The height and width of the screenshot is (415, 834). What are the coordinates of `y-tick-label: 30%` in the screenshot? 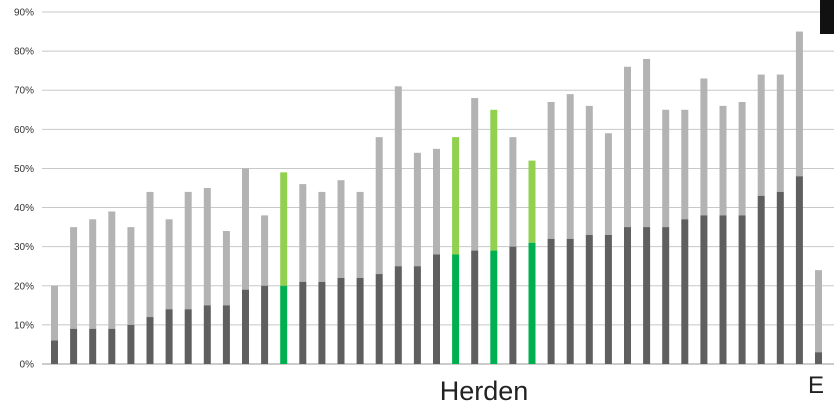 It's located at (24, 247).